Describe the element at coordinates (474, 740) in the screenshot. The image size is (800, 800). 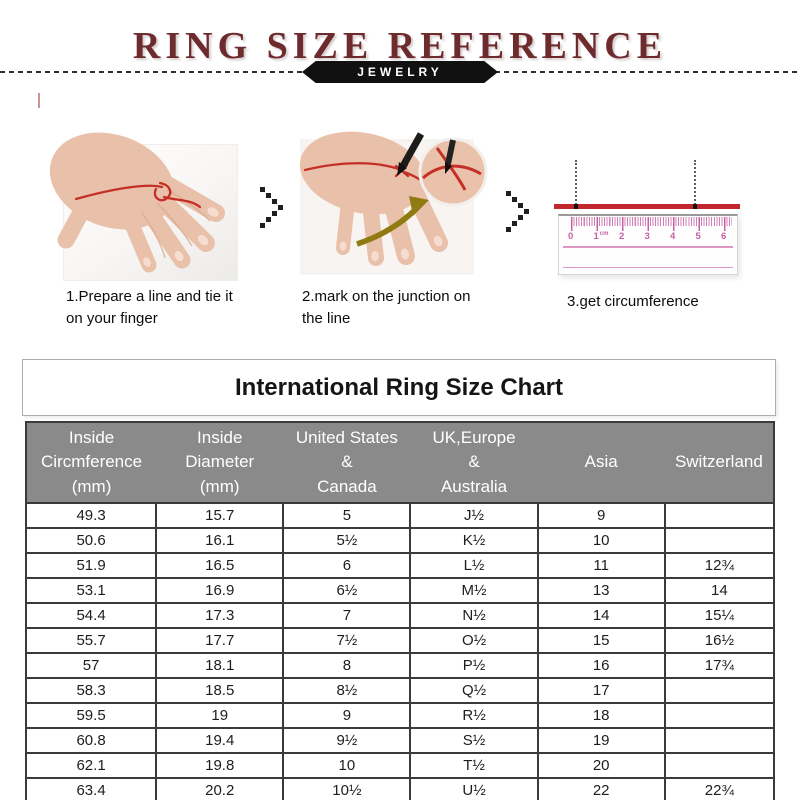
I see `table-cell: S½` at that location.